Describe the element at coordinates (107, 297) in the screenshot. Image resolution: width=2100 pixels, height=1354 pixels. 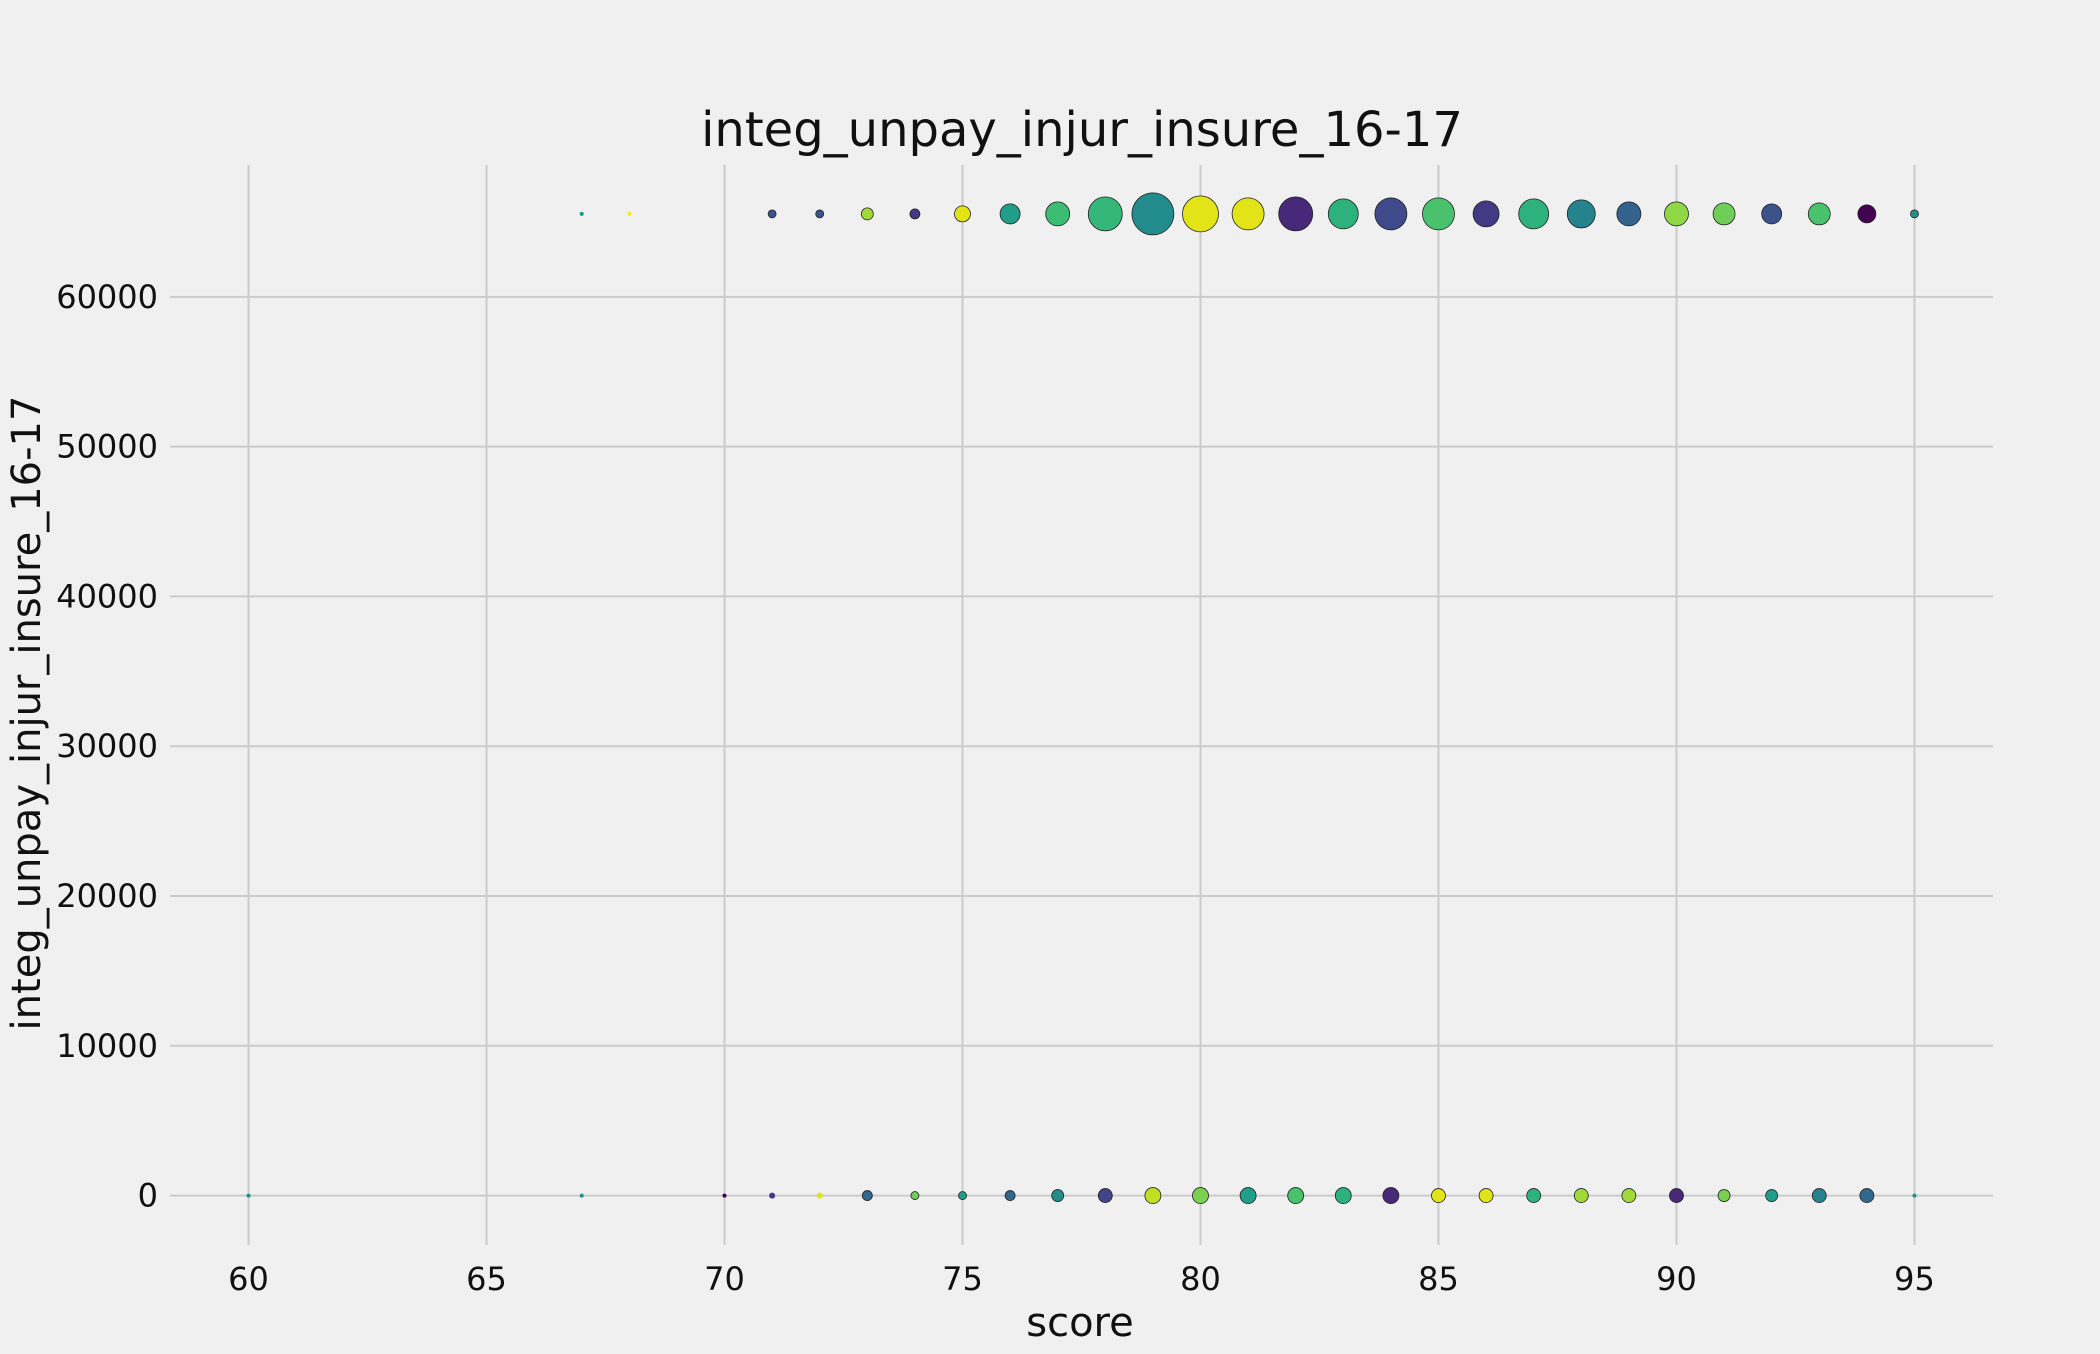
I see `y-tick-label: 60000` at that location.